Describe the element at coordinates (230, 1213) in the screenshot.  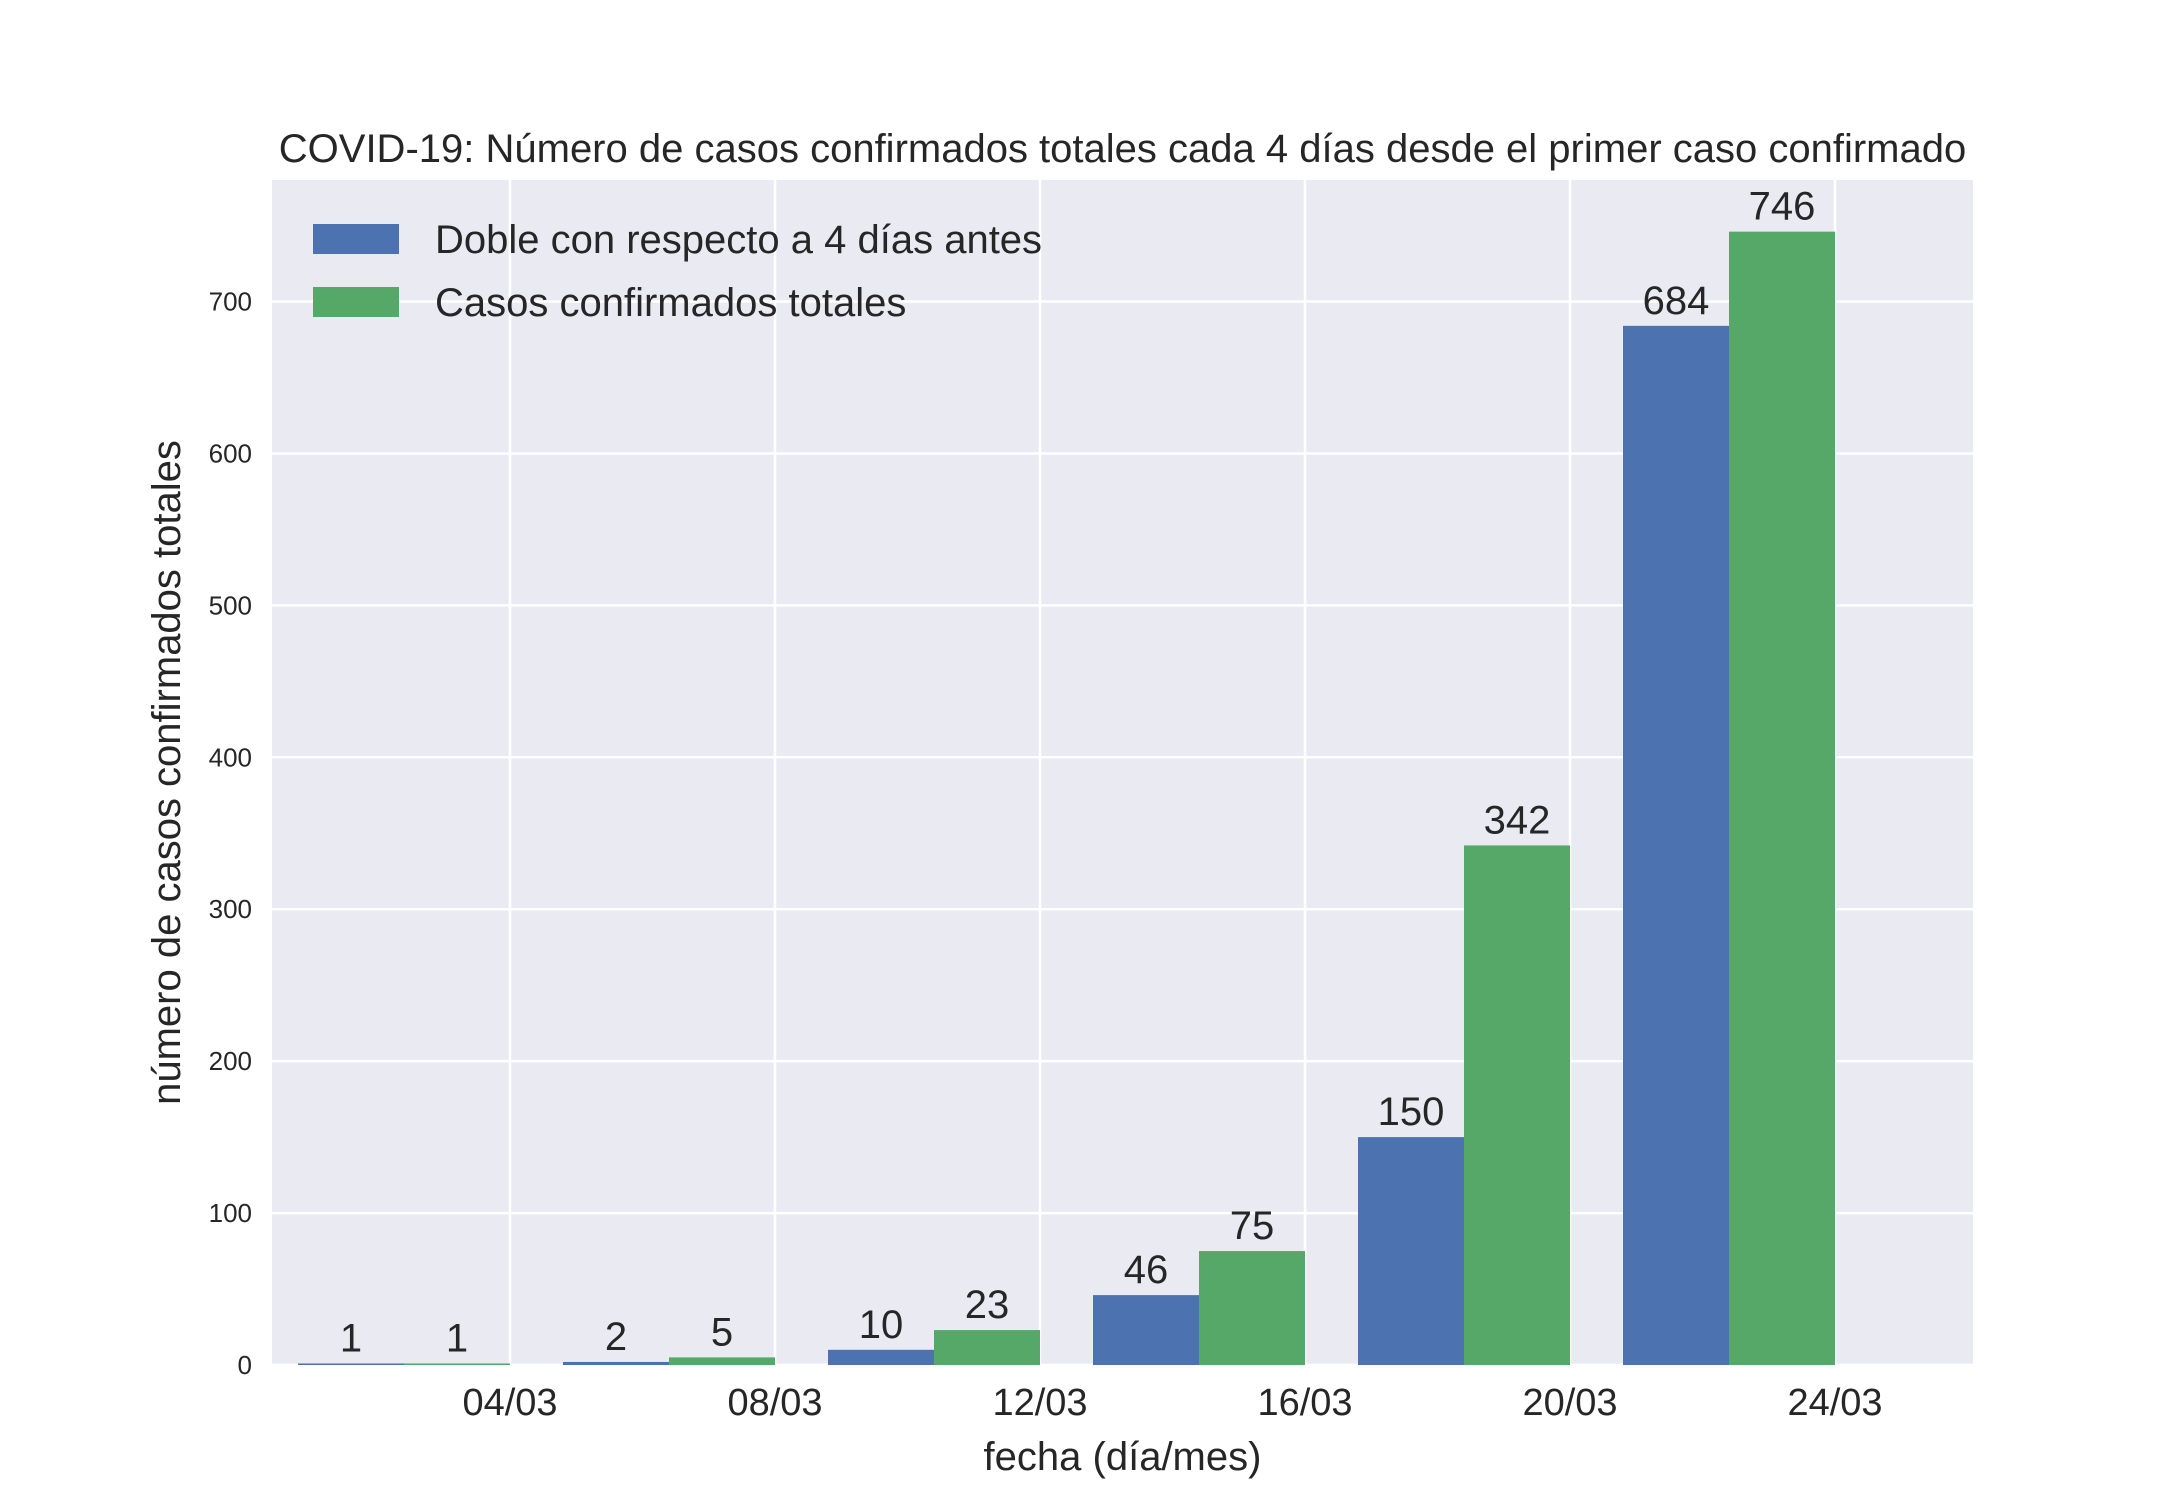
I see `y-tick-label: 100` at that location.